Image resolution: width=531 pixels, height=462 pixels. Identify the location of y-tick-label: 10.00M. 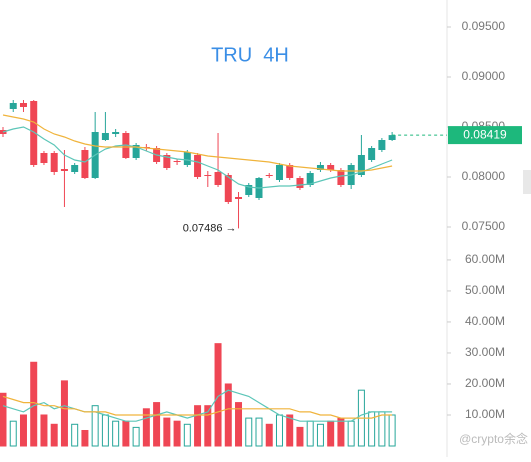
(485, 414).